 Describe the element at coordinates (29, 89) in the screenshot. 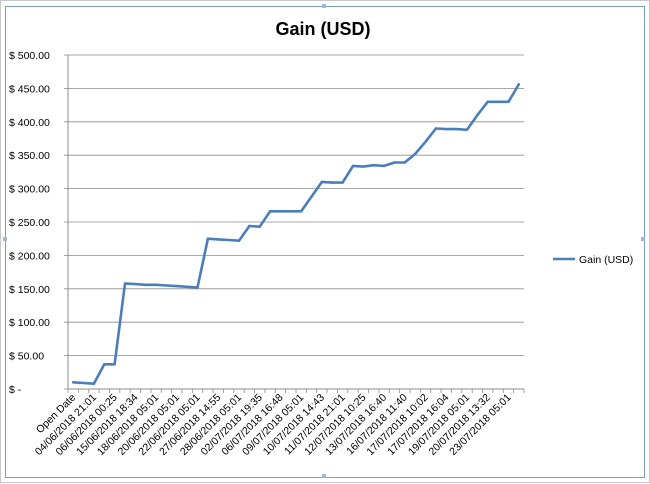

I see `y-tick-label: $ 450.00` at that location.